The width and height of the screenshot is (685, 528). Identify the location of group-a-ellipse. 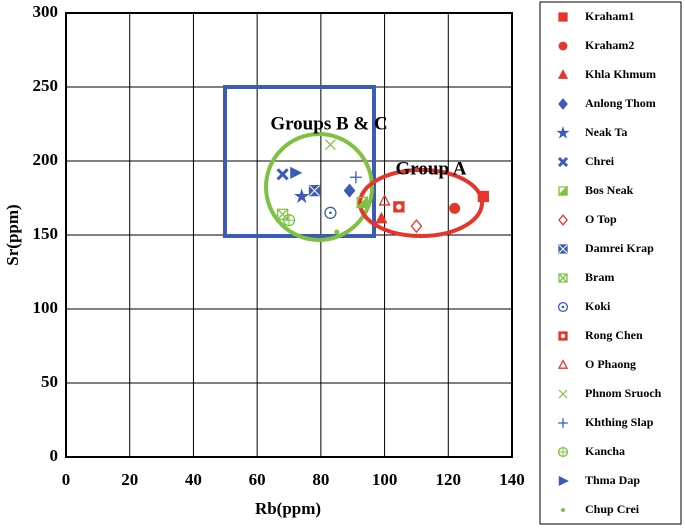
(421, 203).